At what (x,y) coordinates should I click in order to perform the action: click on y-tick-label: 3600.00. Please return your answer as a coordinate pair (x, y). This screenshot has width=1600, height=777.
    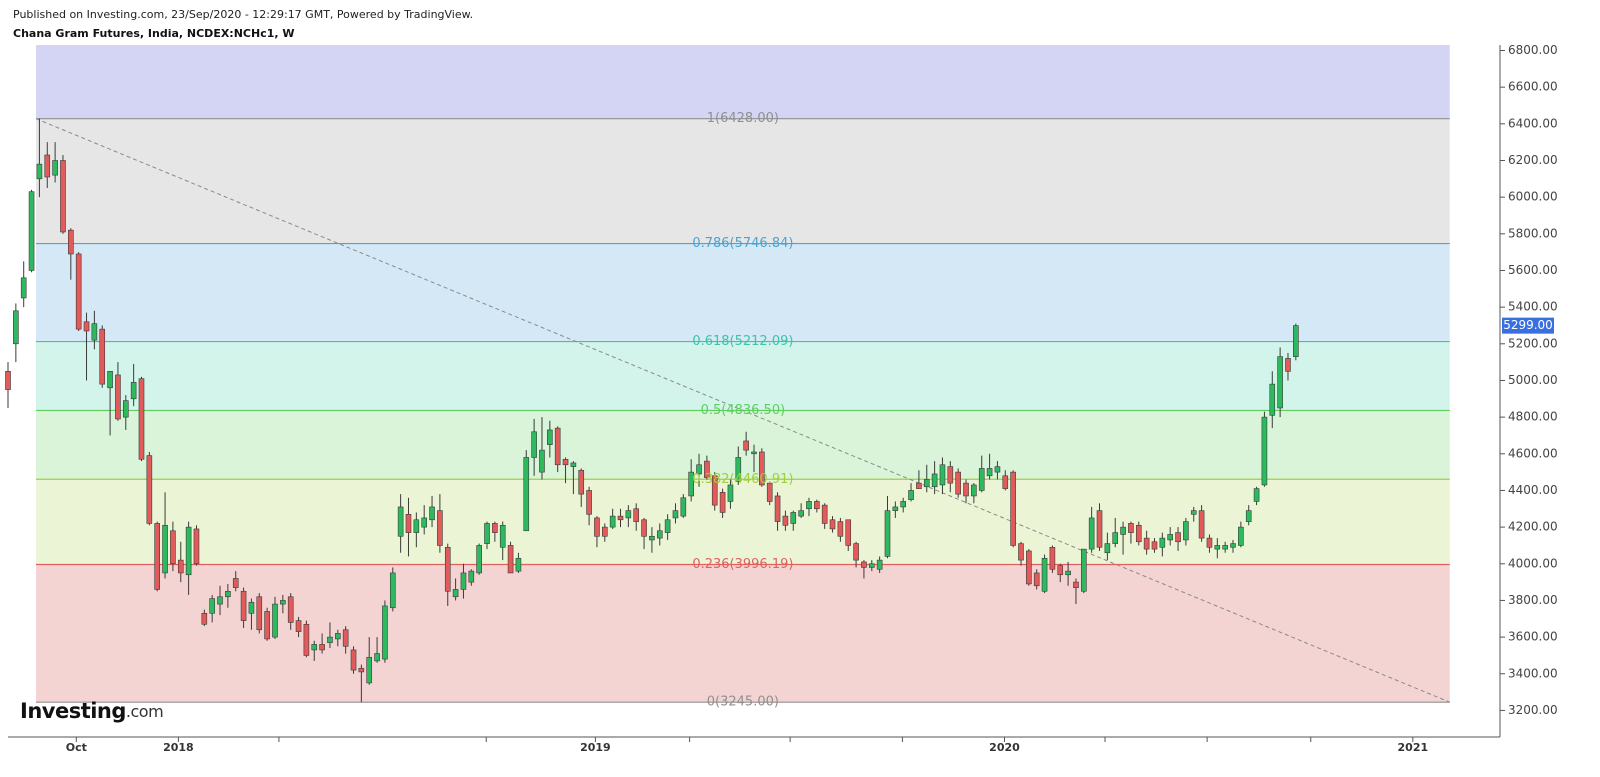
    Looking at the image, I should click on (1533, 637).